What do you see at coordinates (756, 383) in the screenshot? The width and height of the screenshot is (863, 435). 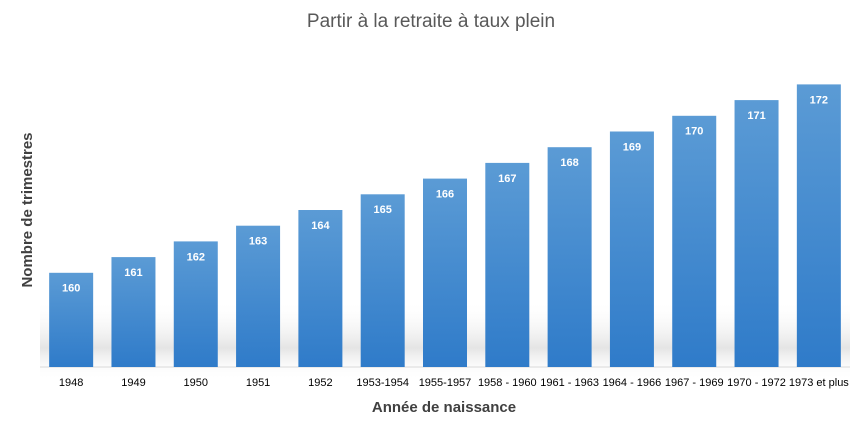 I see `x-tick-label: 1970 - 1972` at bounding box center [756, 383].